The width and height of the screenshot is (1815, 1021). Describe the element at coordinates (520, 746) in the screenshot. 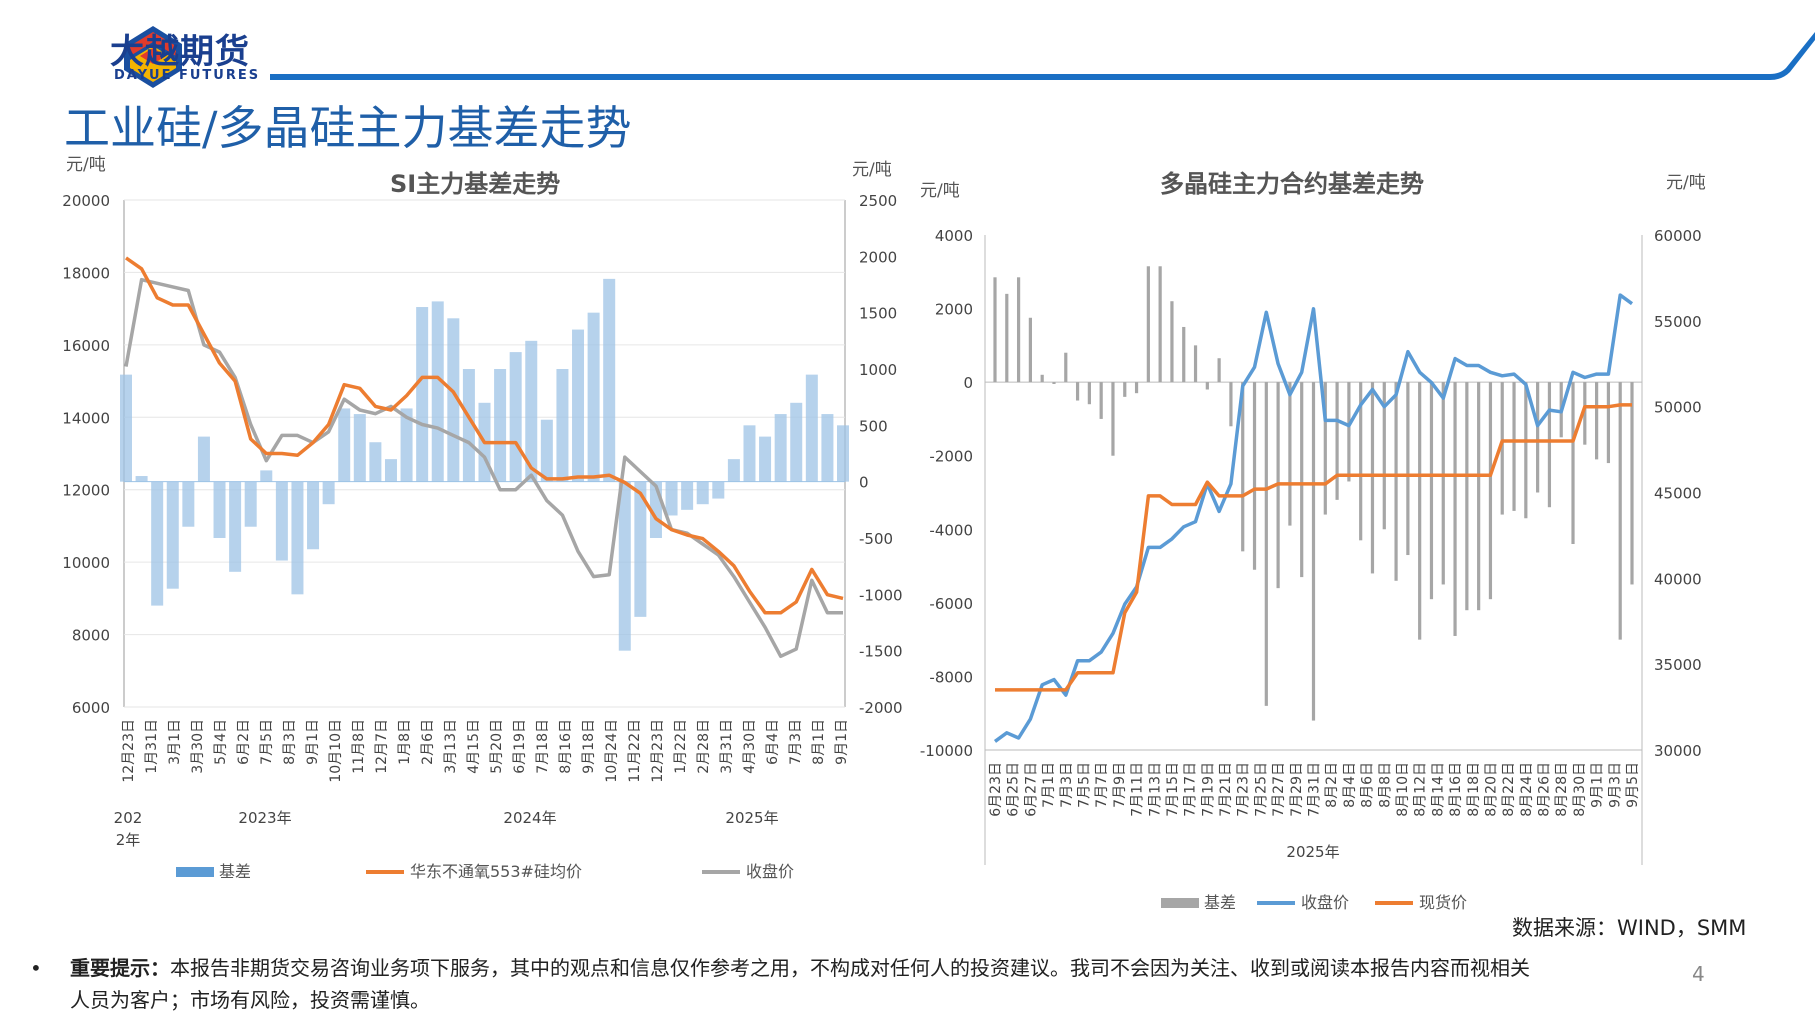

I see `chart1-x-tick: 6月19日` at that location.